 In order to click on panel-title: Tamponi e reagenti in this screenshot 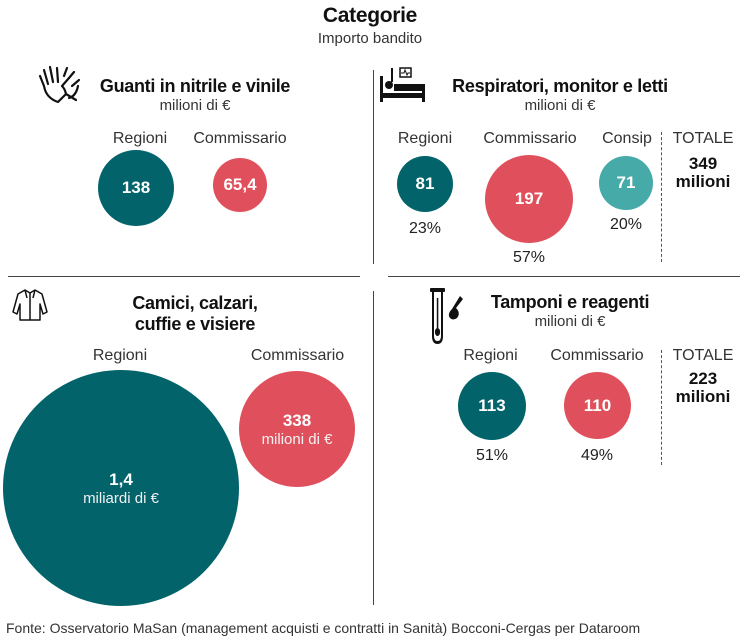, I will do `click(570, 302)`.